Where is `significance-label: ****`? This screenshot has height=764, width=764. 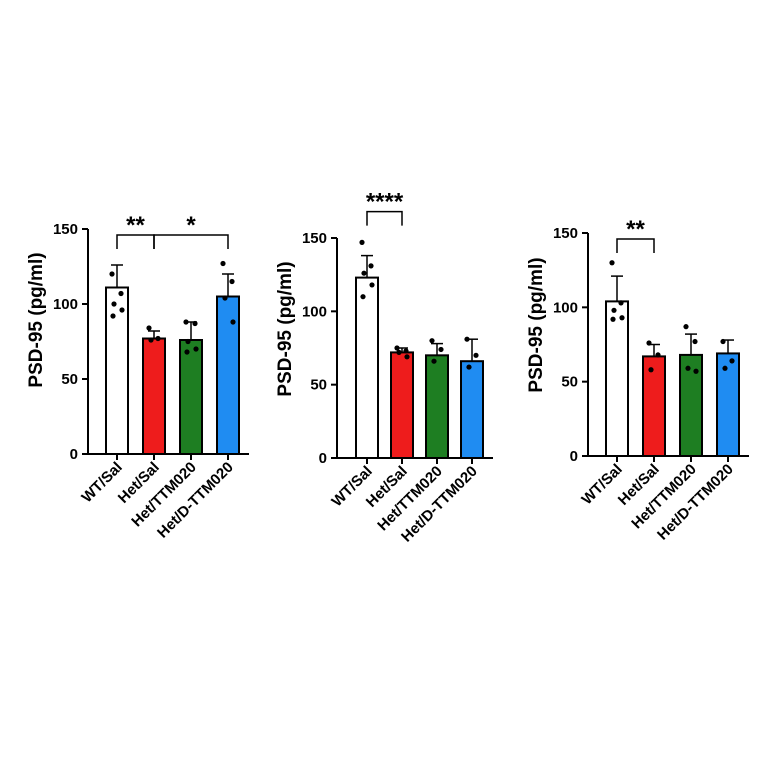 significance-label: **** is located at coordinates (385, 202).